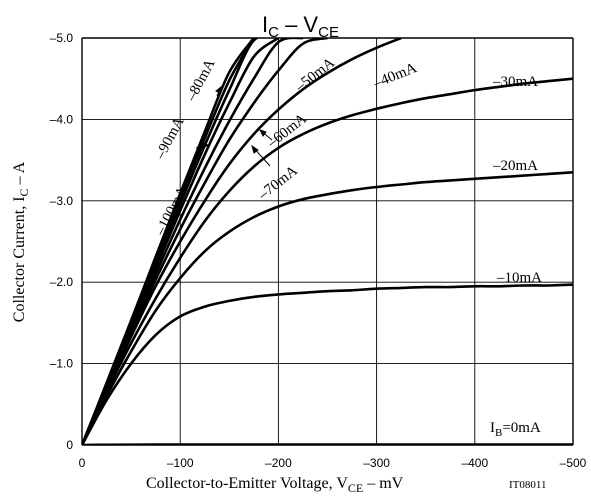  What do you see at coordinates (62, 241) in the screenshot?
I see `y-tick-labels: 0 –1.0 –2.0 –3.0 –4.0 –5.0` at bounding box center [62, 241].